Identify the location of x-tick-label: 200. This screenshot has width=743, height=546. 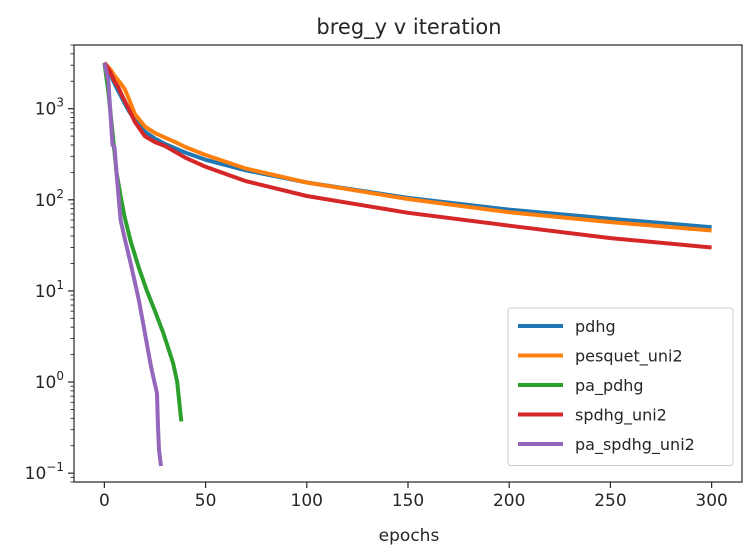
(509, 501).